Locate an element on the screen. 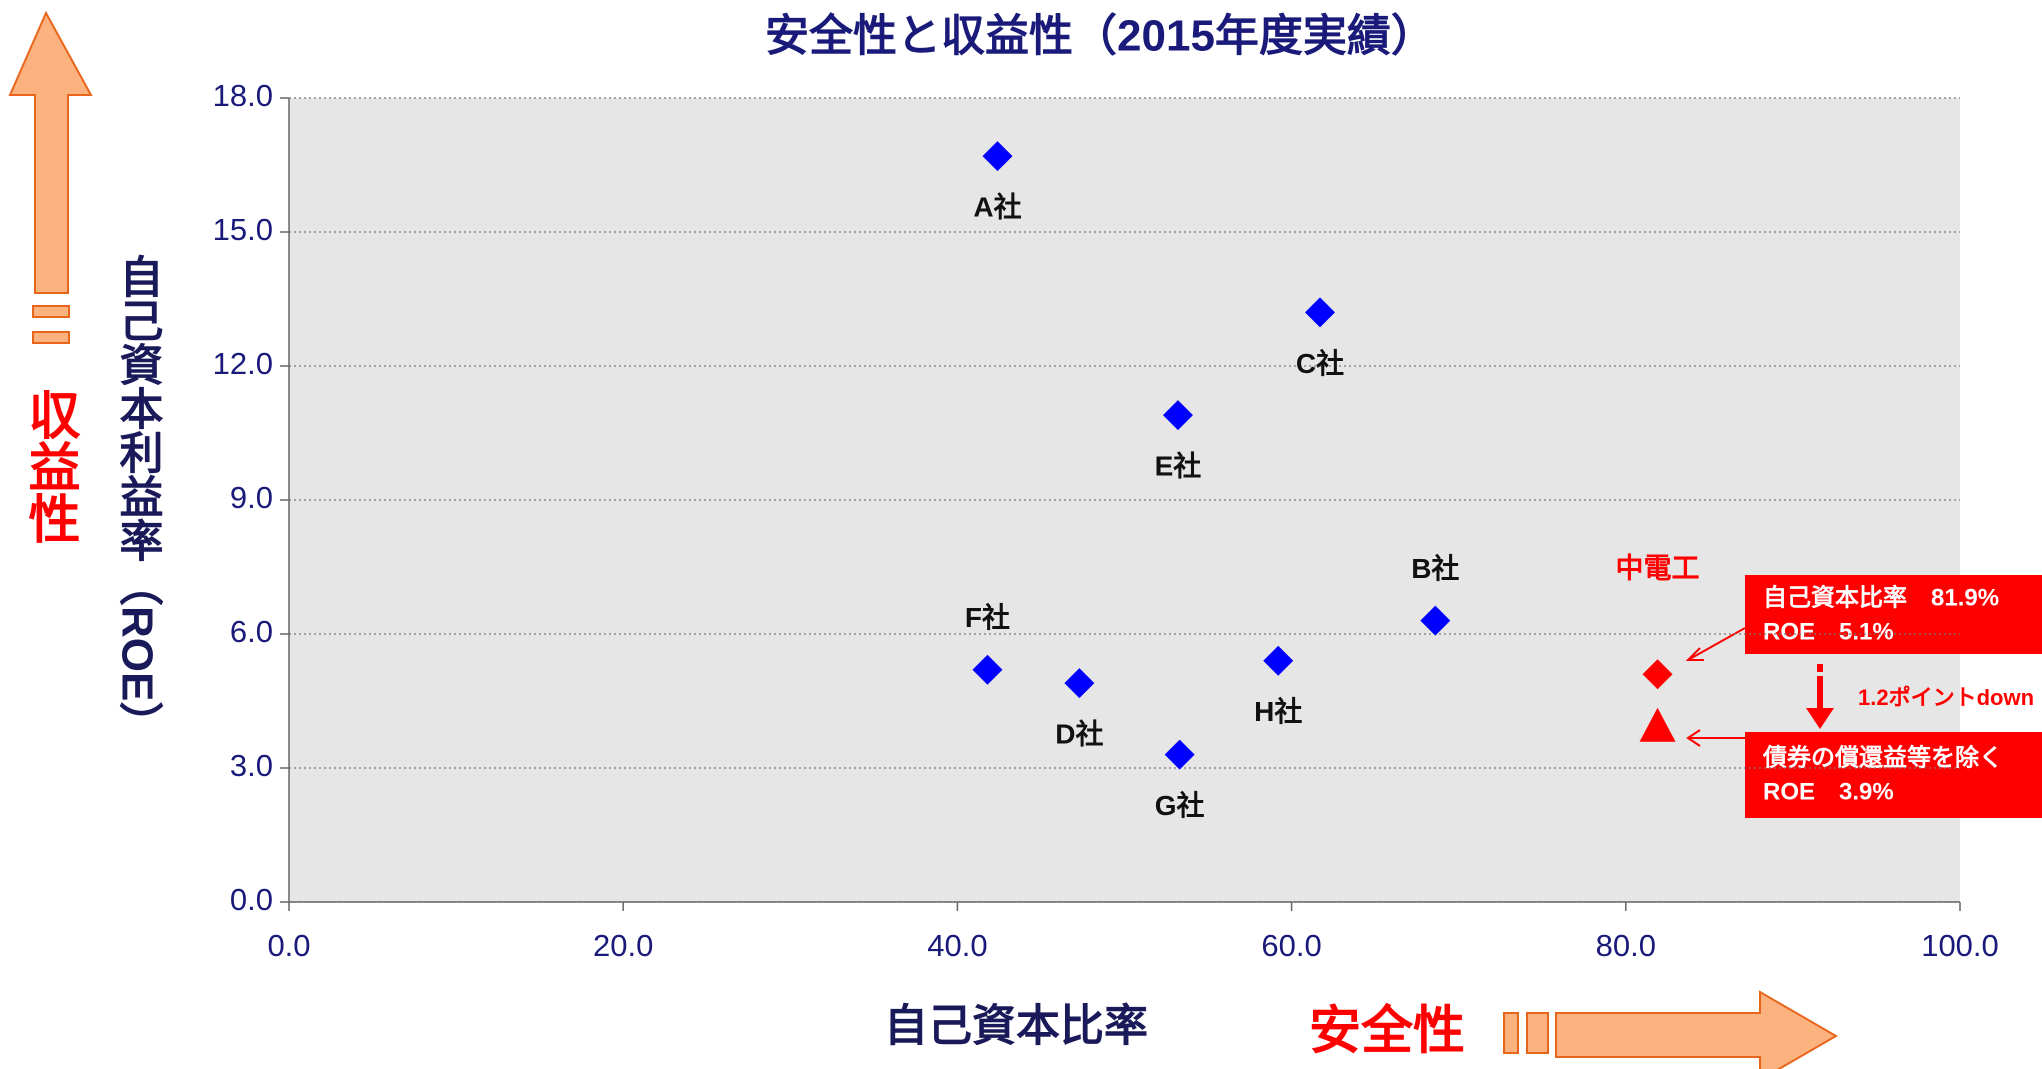 Image resolution: width=2042 pixels, height=1069 pixels. pointer is located at coordinates (1716, 644).